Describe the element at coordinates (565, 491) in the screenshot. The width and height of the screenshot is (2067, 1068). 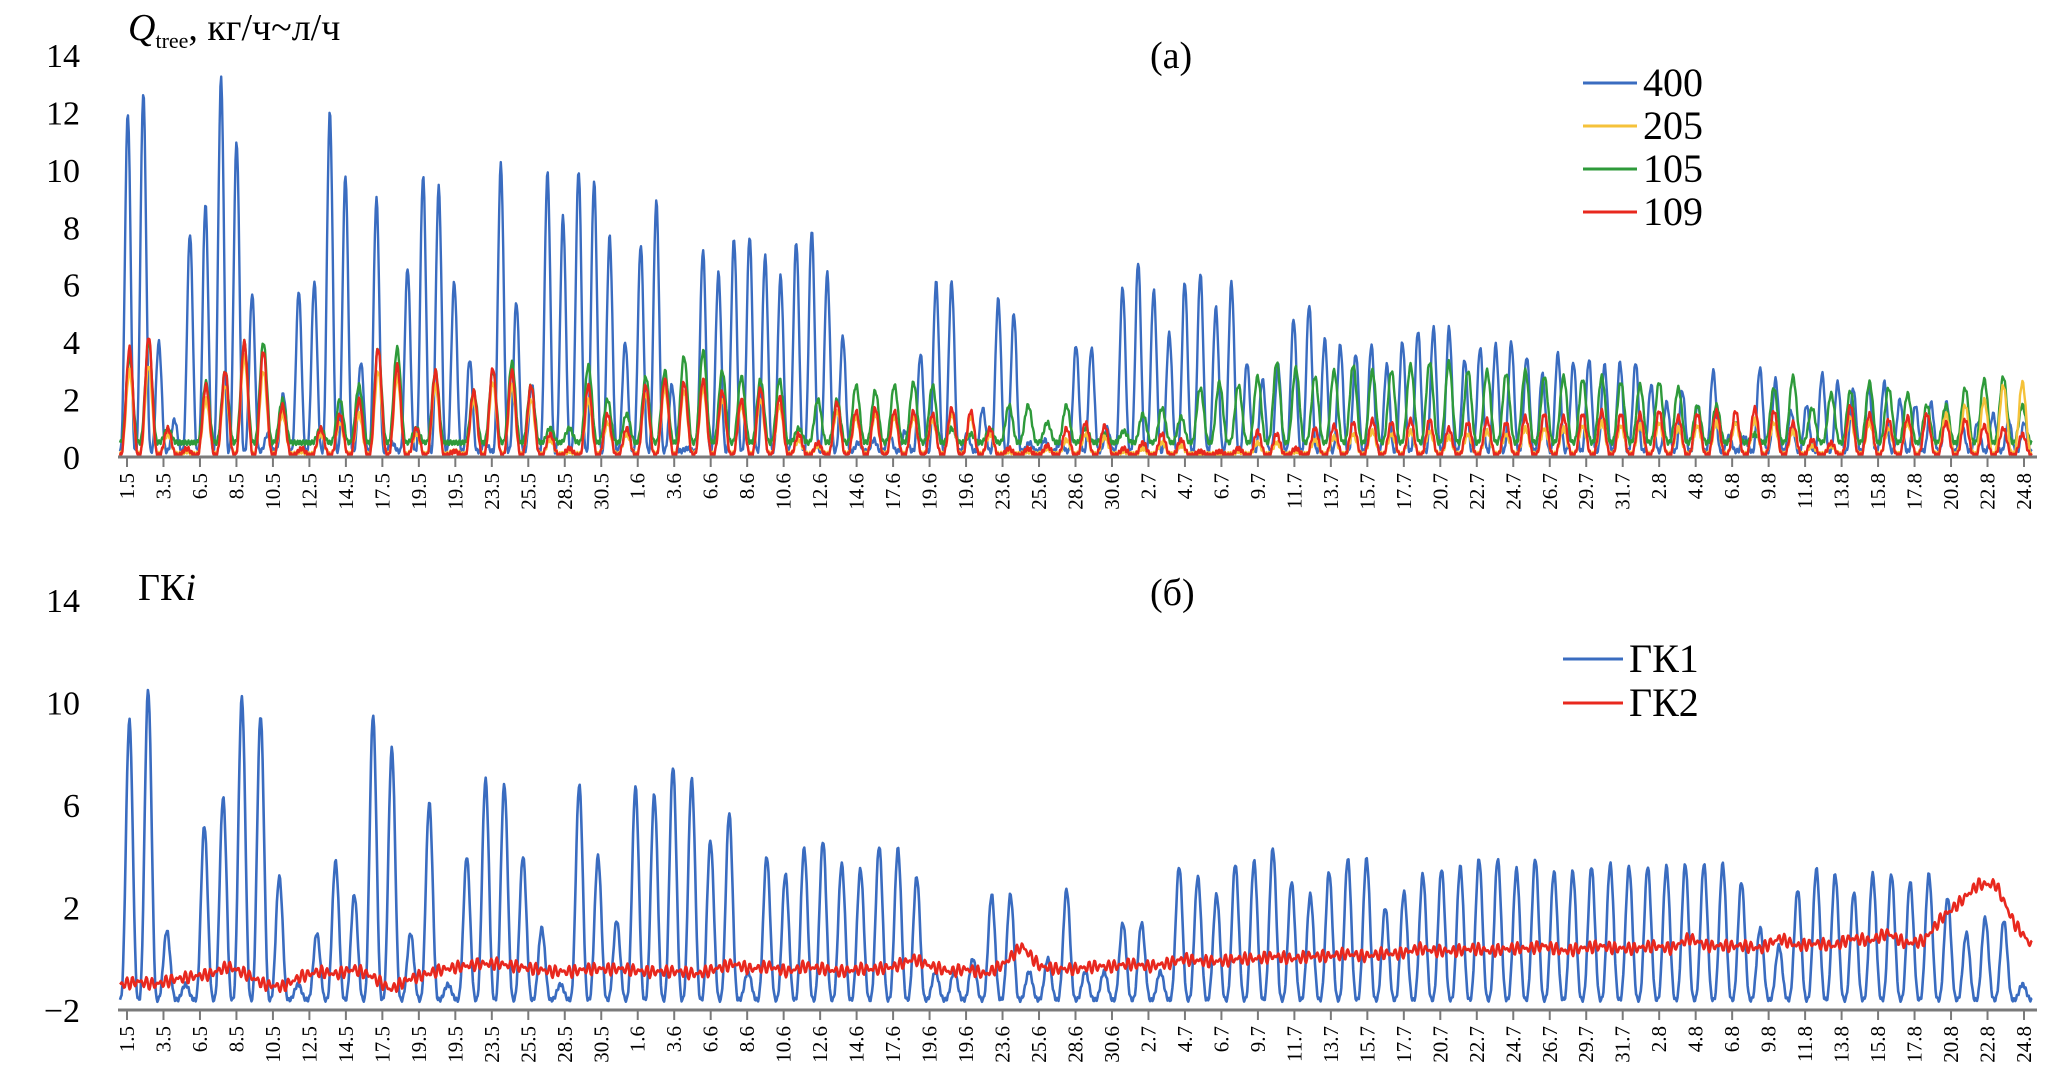
I see `x-tick-label: 28.5` at that location.